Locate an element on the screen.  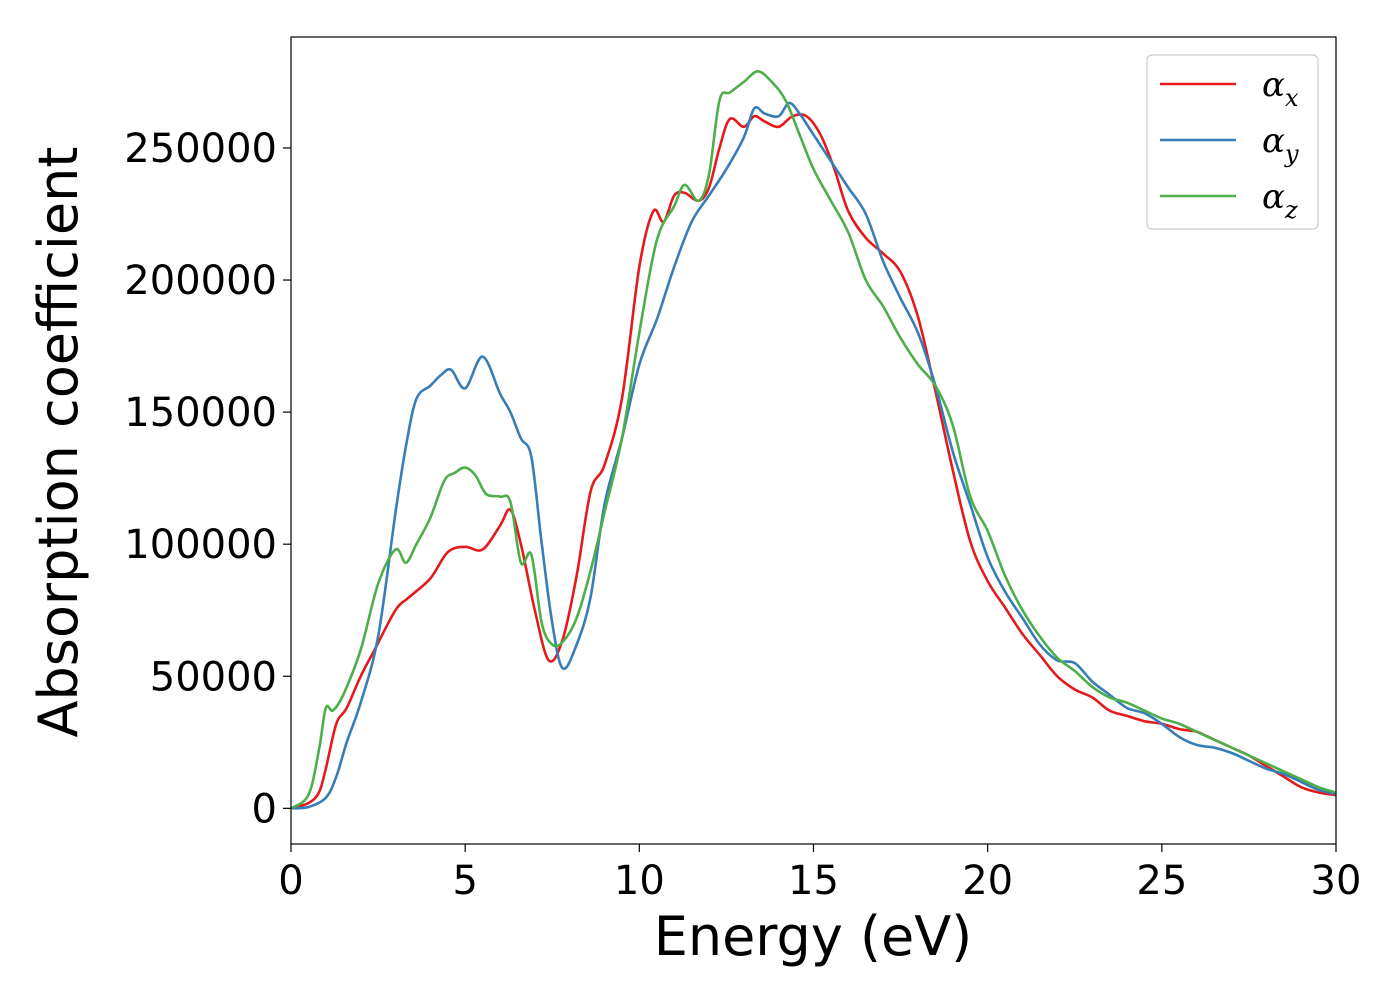
y-tick-label: 200000 is located at coordinates (200, 281).